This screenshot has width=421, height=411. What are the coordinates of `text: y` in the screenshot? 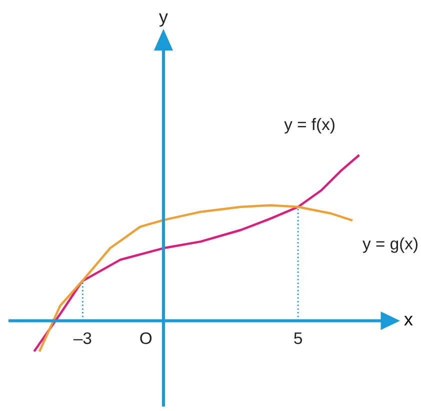 It's located at (163, 20).